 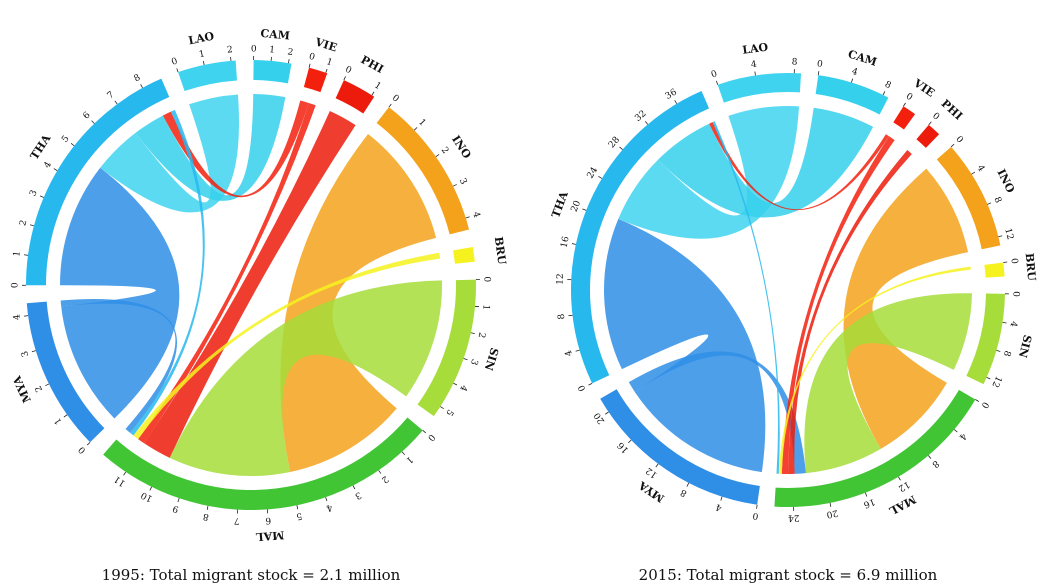 What do you see at coordinates (254, 49) in the screenshot?
I see `tick-label-cam: 0` at bounding box center [254, 49].